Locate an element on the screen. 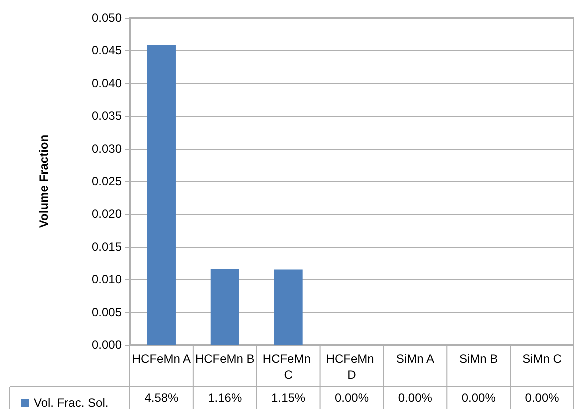  data-label: 1.16% is located at coordinates (225, 398).